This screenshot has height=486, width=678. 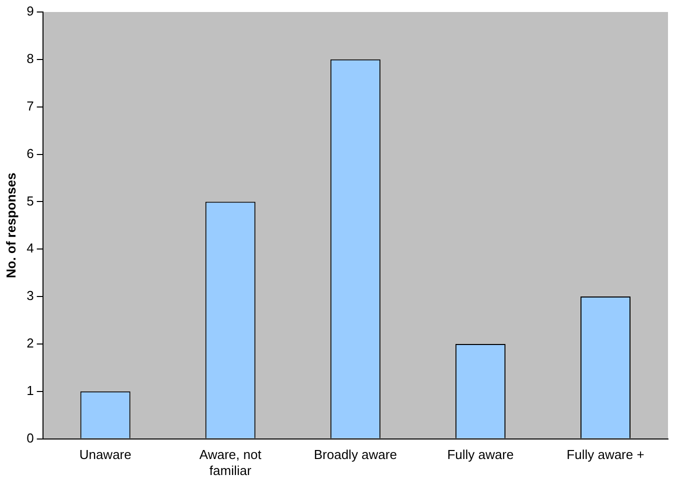 What do you see at coordinates (355, 454) in the screenshot?
I see `x-tick-label: Broadly aware` at bounding box center [355, 454].